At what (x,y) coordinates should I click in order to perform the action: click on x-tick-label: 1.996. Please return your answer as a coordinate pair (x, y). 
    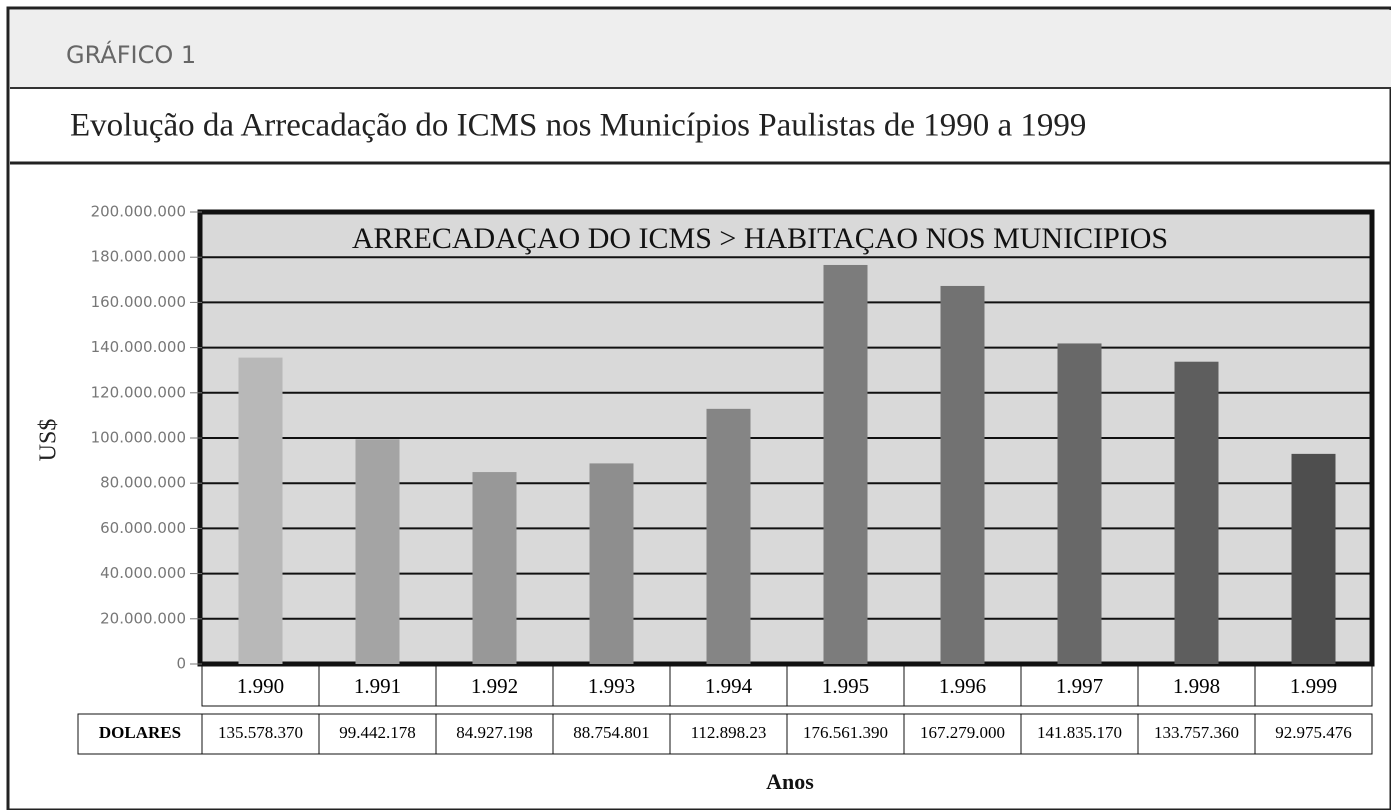
    Looking at the image, I should click on (962, 686).